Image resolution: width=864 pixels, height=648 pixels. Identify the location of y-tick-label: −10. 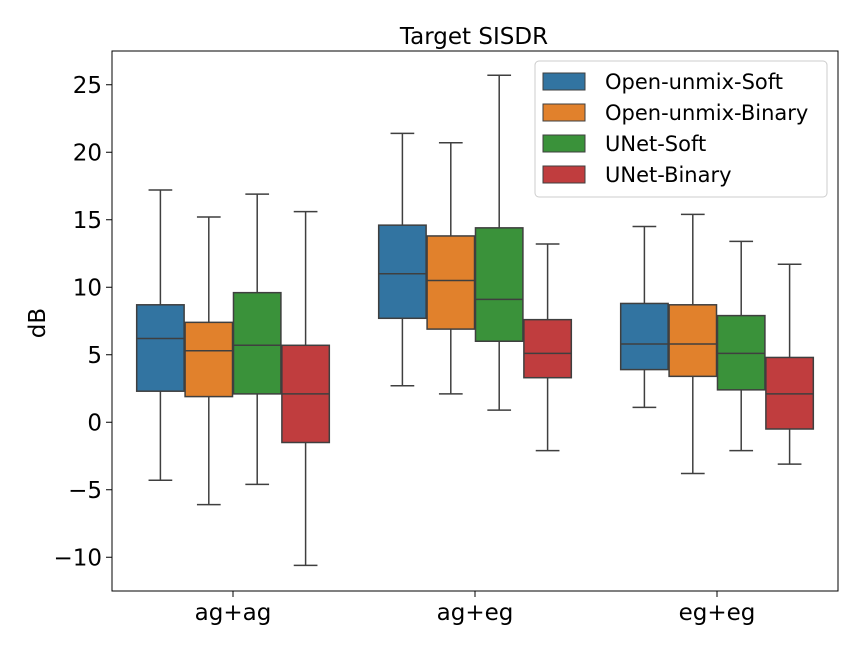
(77, 558).